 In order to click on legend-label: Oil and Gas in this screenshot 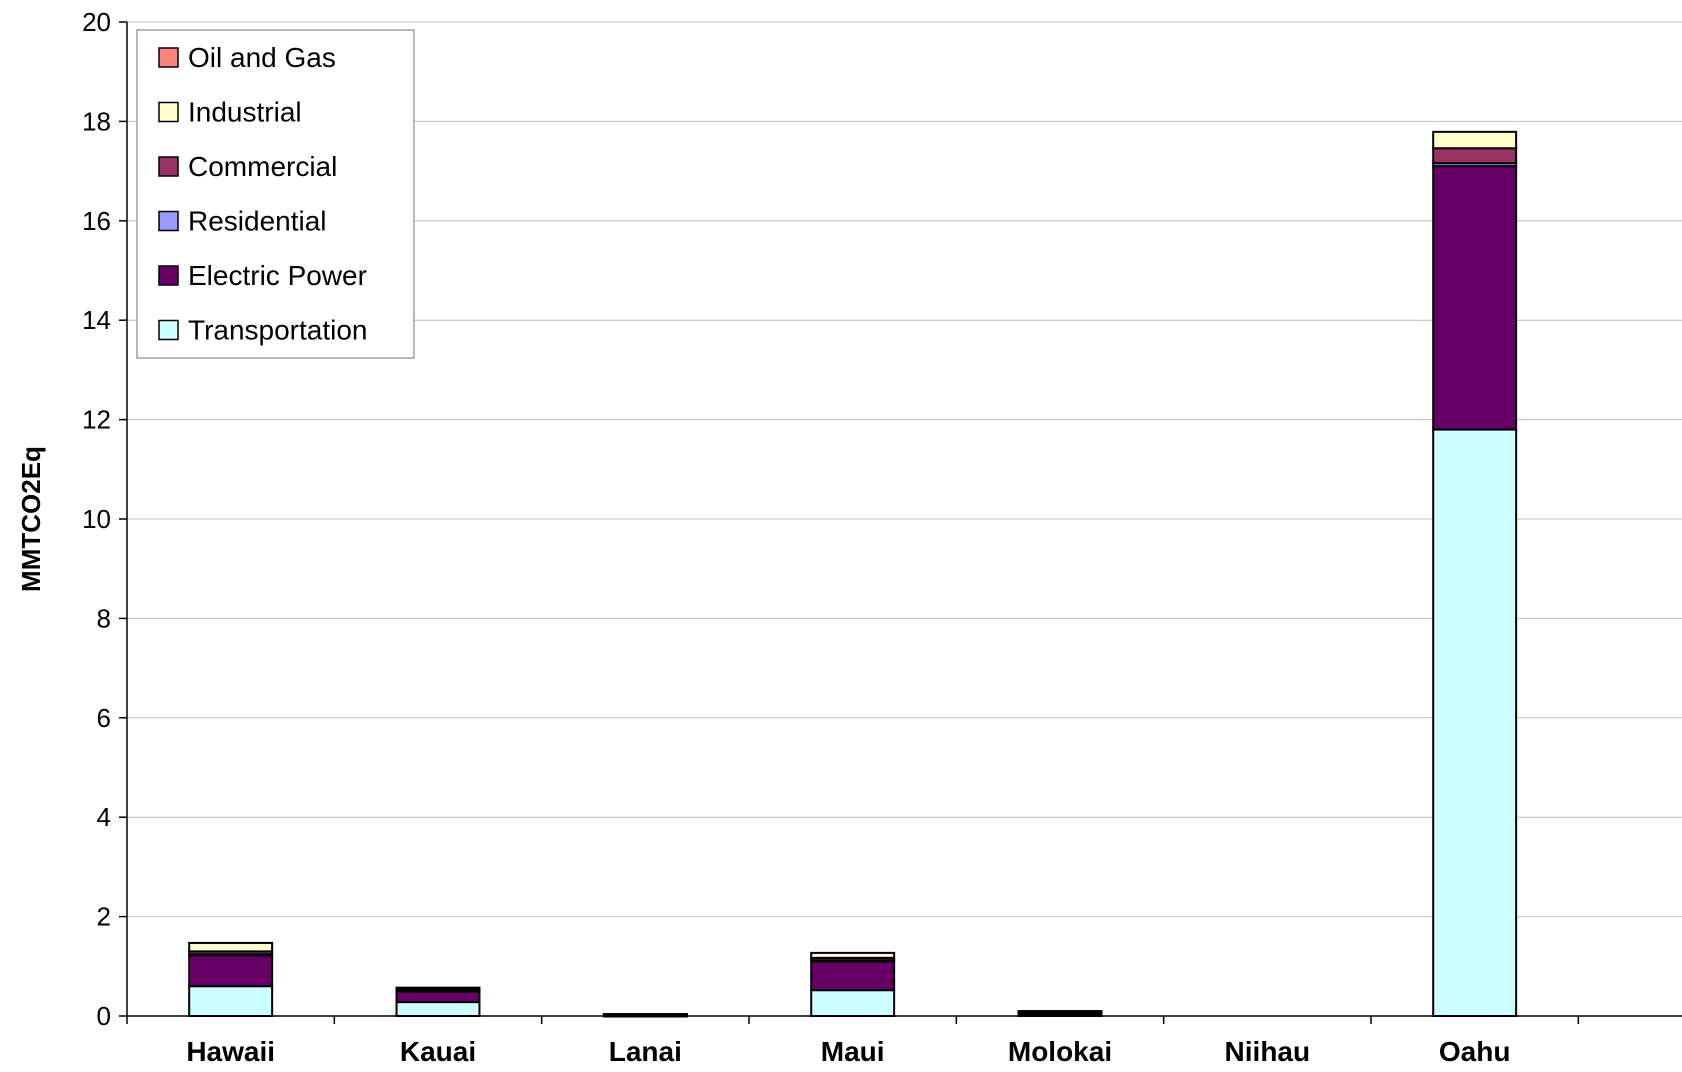, I will do `click(262, 57)`.